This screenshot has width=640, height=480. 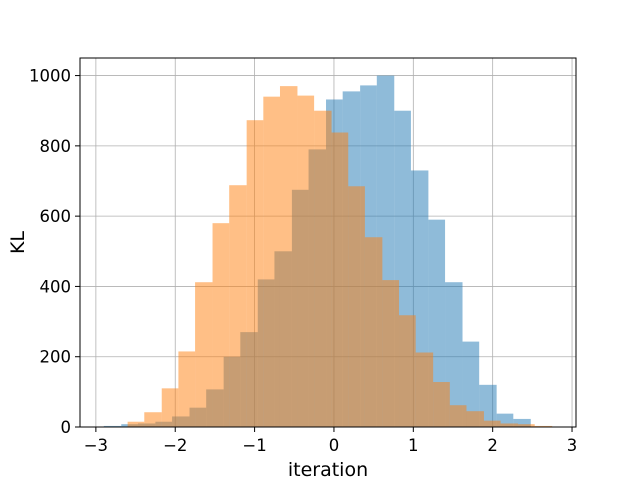 What do you see at coordinates (18, 242) in the screenshot?
I see `y-axis-label: KL` at bounding box center [18, 242].